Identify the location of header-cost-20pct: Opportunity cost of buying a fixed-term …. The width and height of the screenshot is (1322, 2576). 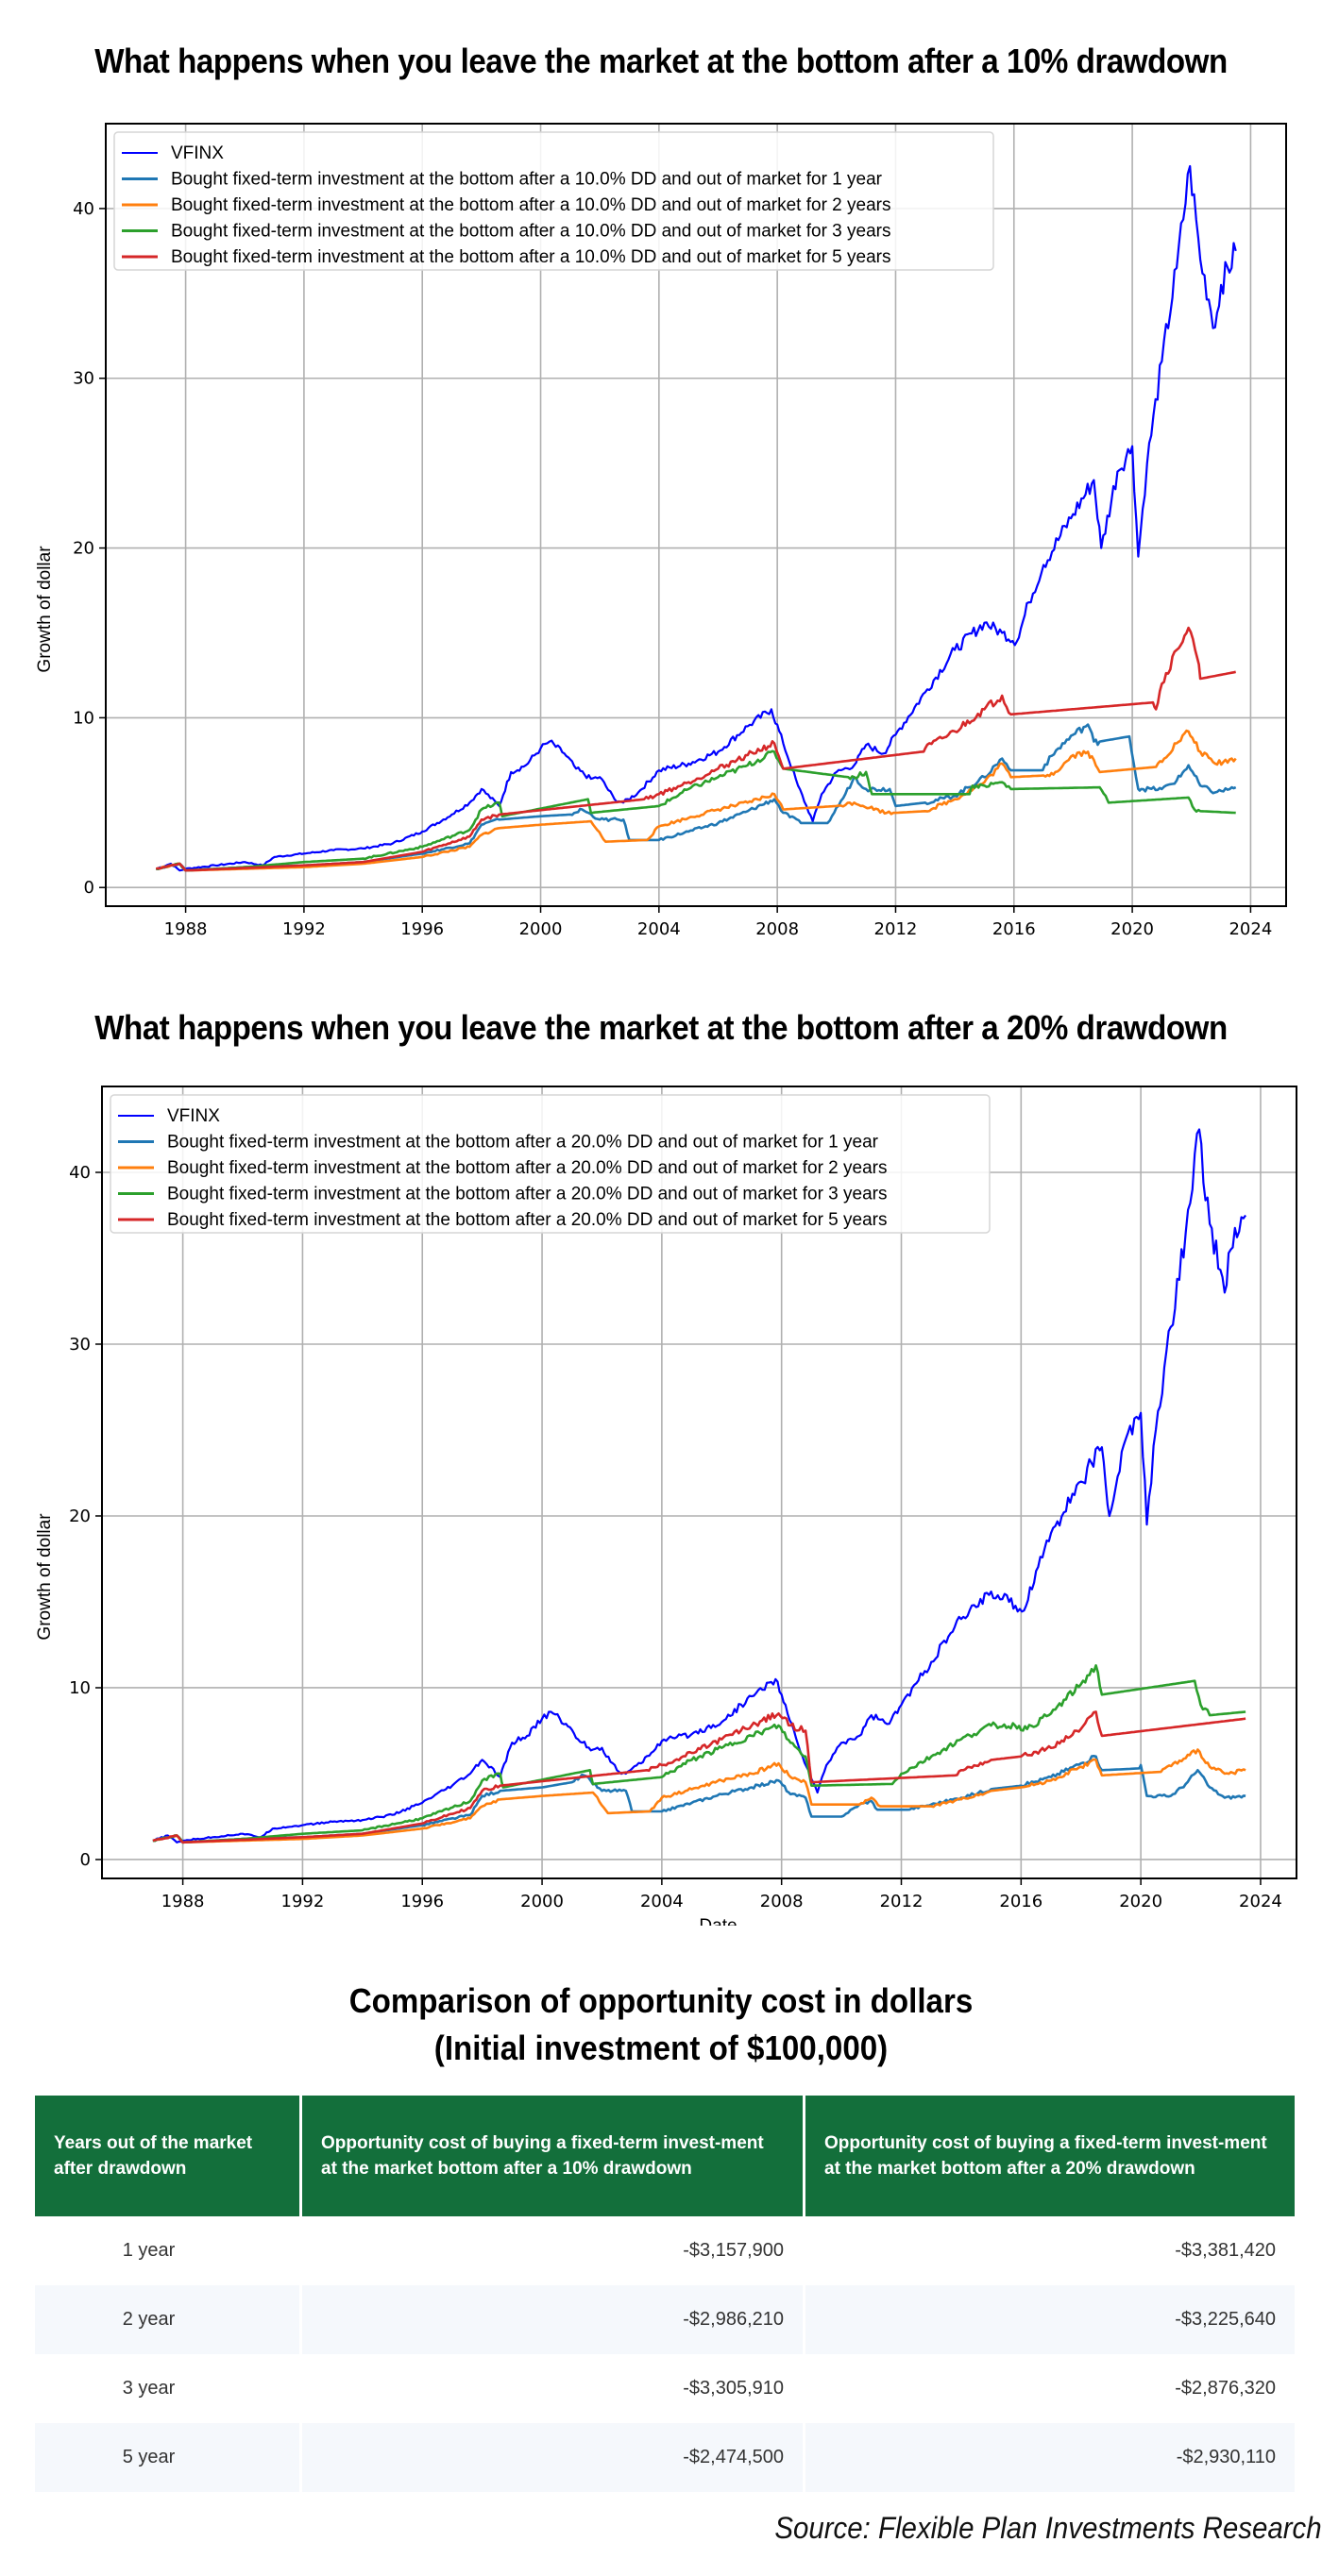
(1050, 2156).